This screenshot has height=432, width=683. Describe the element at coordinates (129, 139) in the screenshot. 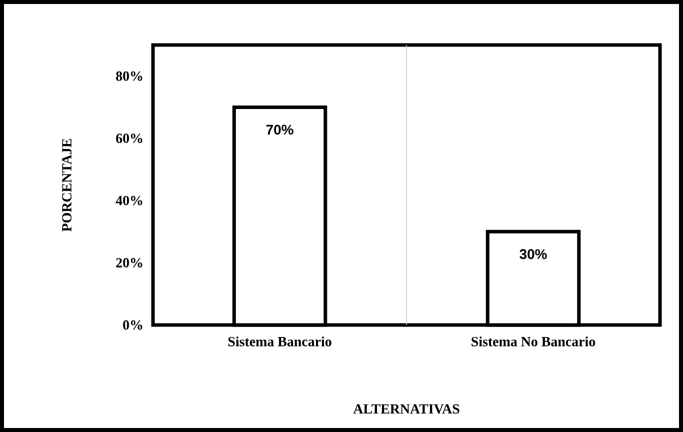

I see `y-tick-label: 60%` at that location.